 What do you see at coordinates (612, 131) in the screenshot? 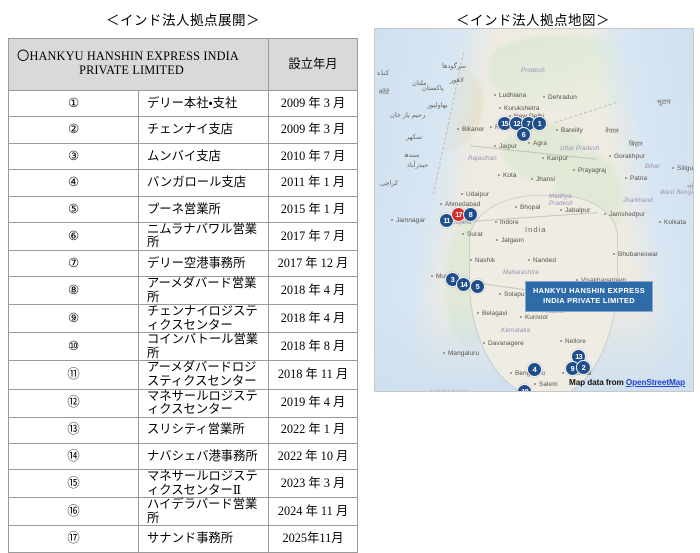
I see `map-script-label: नेपाल` at bounding box center [612, 131].